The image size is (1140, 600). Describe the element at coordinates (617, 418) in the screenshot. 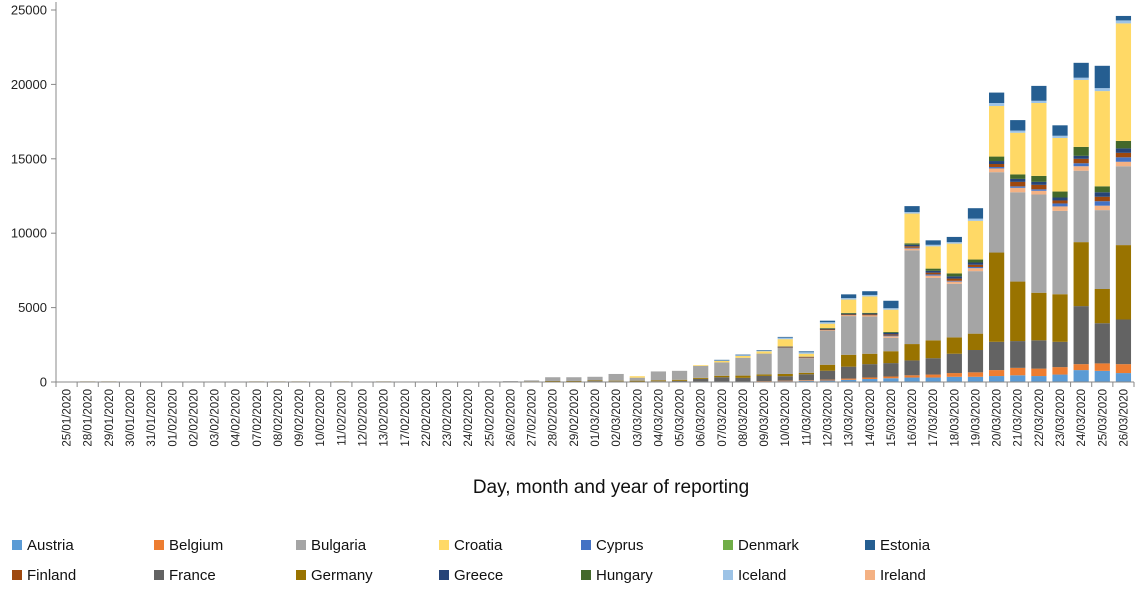

I see `x-tick-label: 02/03/2020` at that location.